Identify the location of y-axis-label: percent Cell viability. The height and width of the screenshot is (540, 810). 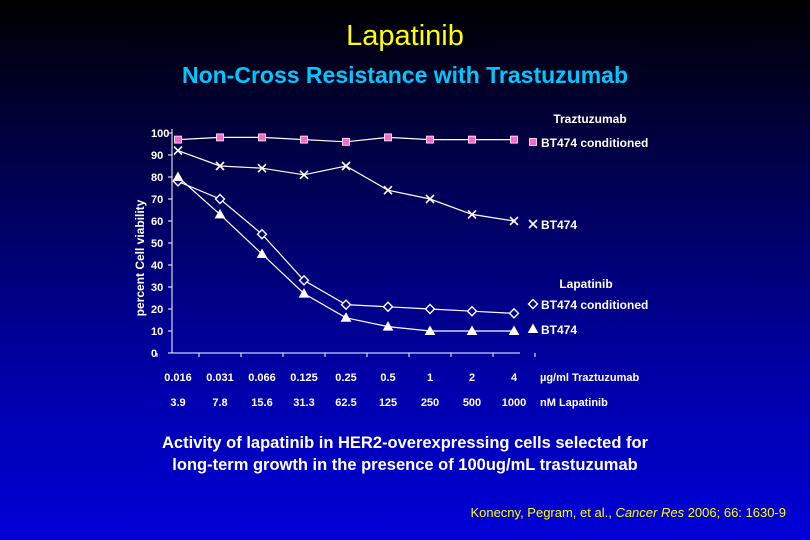
(140, 257).